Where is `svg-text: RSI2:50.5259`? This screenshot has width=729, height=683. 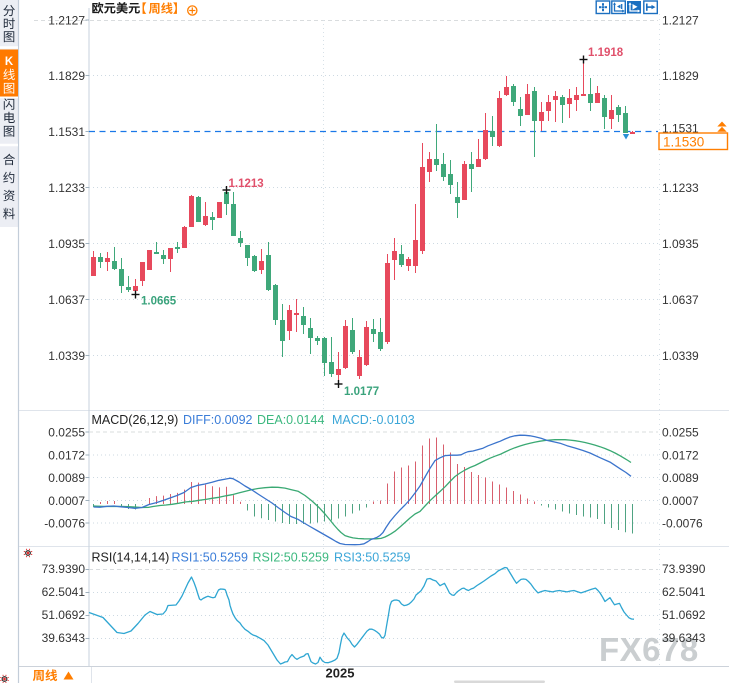
svg-text: RSI2:50.5259 is located at coordinates (291, 558).